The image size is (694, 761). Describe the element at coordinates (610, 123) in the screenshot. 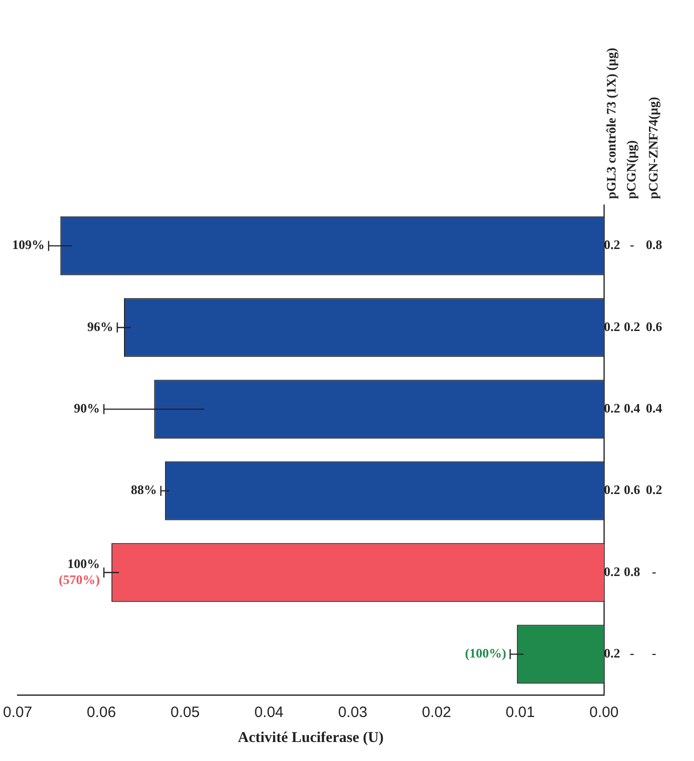

I see `text: pGL3 contrôle 73 (1X) (µg)` at that location.